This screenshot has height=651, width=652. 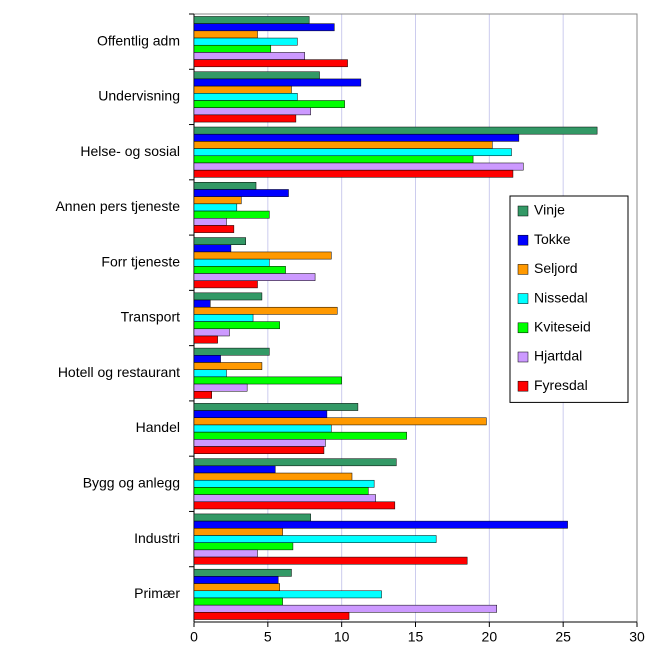 I want to click on legend-label: Fyresdal, so click(x=561, y=385).